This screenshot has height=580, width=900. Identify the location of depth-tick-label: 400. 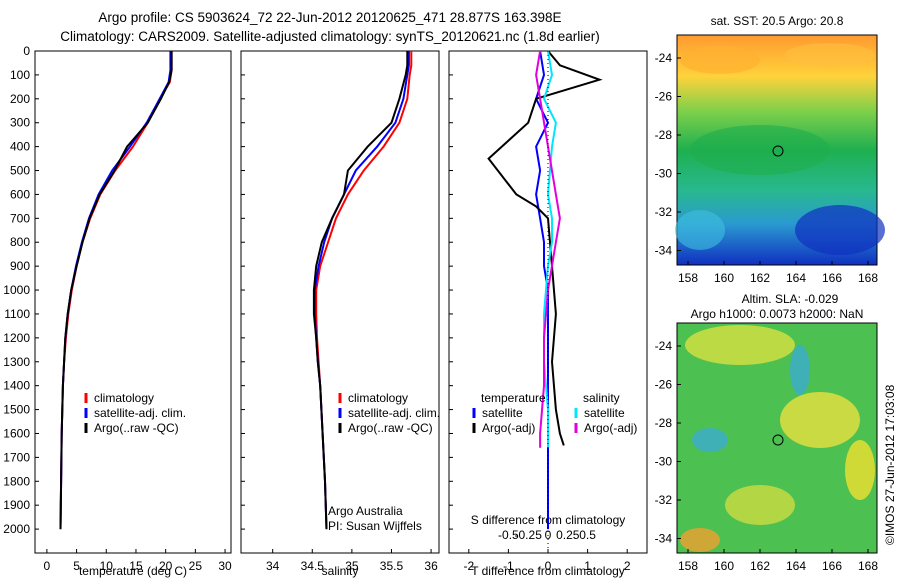
(20, 147).